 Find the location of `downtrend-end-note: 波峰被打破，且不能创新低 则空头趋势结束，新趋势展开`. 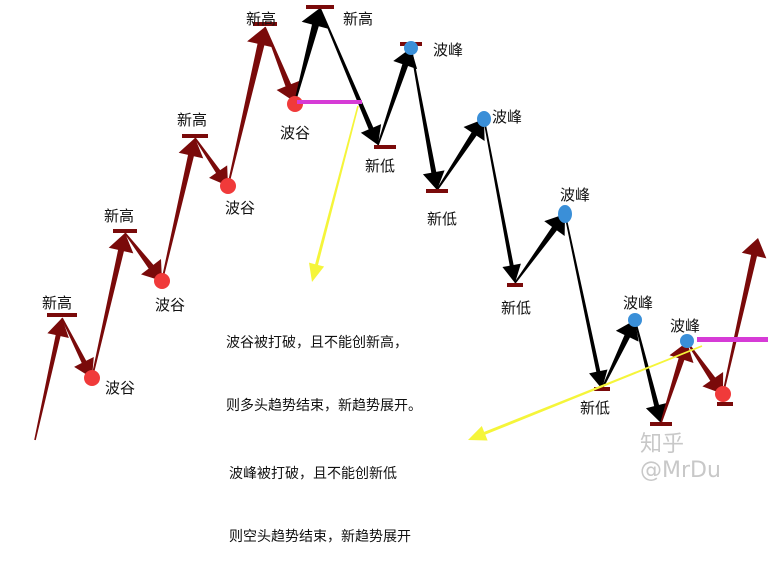

downtrend-end-note: 波峰被打破，且不能创新低 则空头趋势结束，新趋势展开 is located at coordinates (320, 495).